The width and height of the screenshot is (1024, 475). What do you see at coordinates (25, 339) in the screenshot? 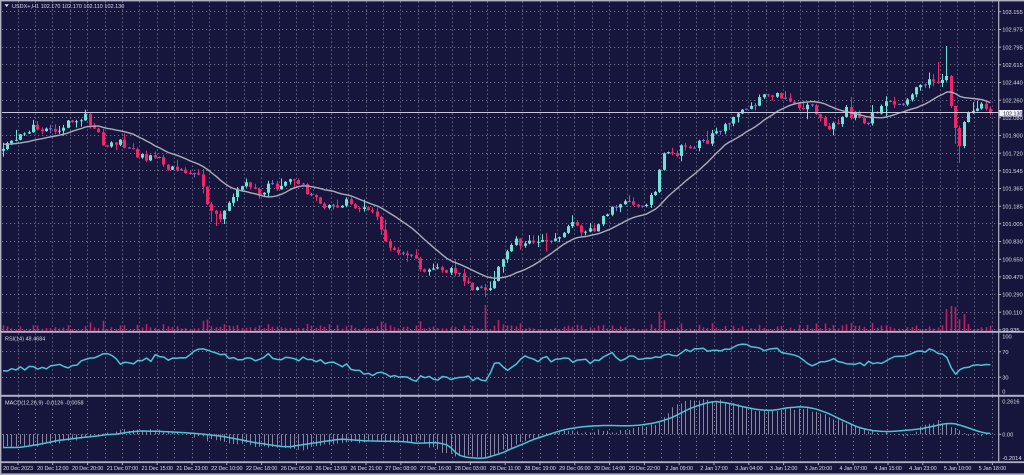
I see `svg-text: RSI(14) 48.4684` at bounding box center [25, 339].